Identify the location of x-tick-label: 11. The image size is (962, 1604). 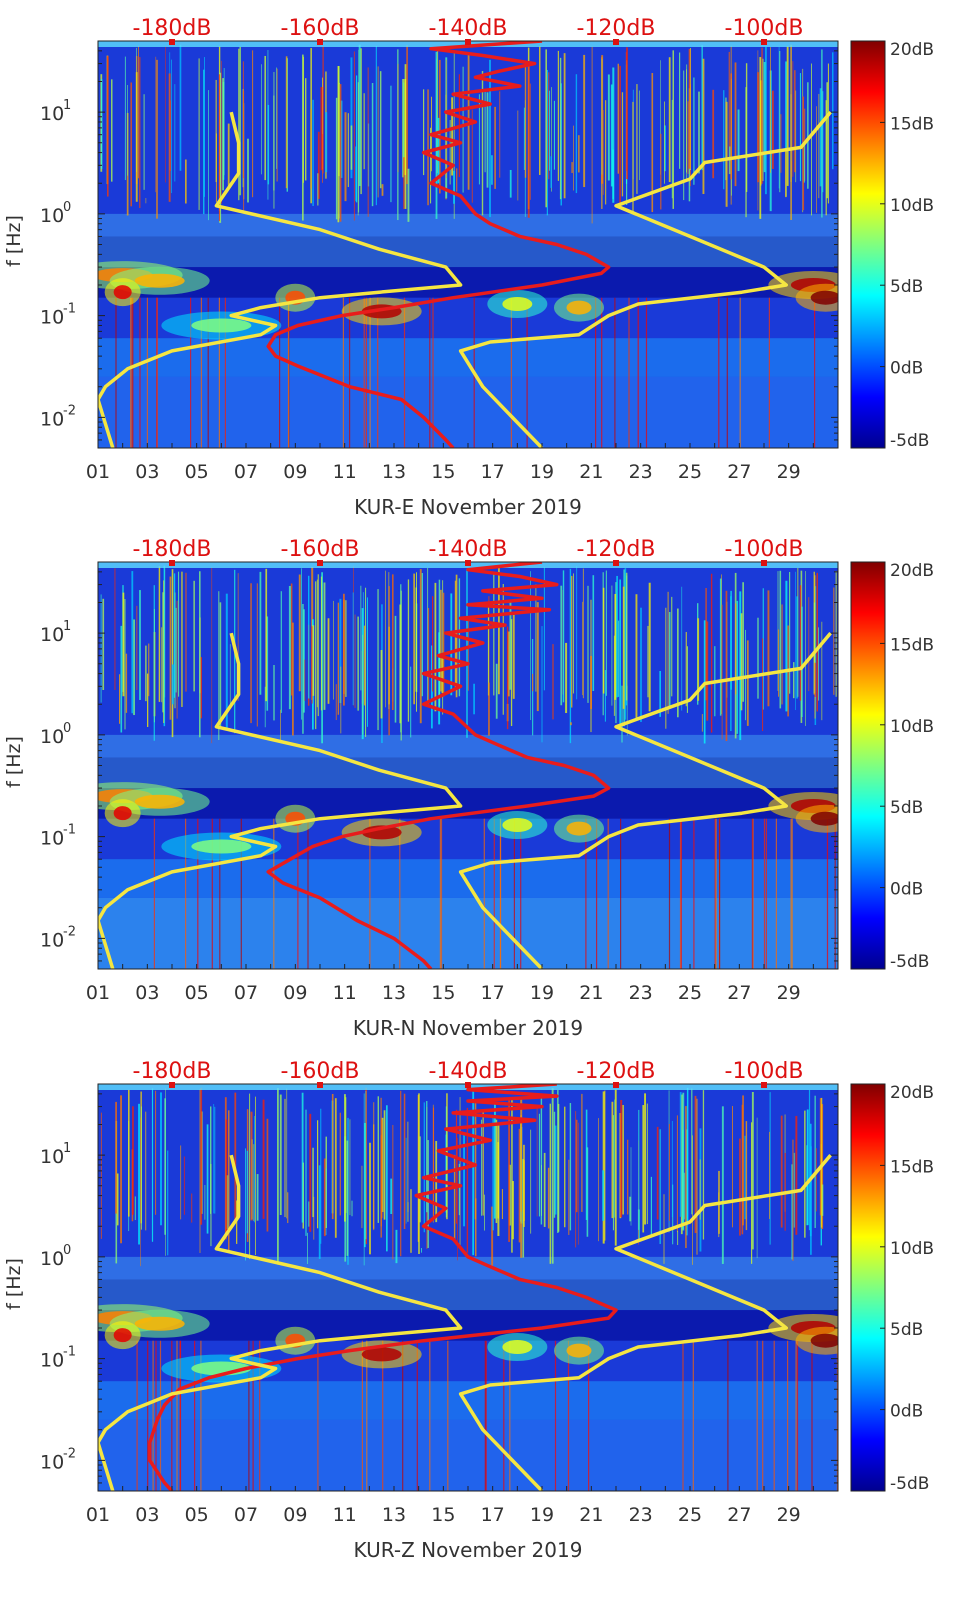
(345, 1515).